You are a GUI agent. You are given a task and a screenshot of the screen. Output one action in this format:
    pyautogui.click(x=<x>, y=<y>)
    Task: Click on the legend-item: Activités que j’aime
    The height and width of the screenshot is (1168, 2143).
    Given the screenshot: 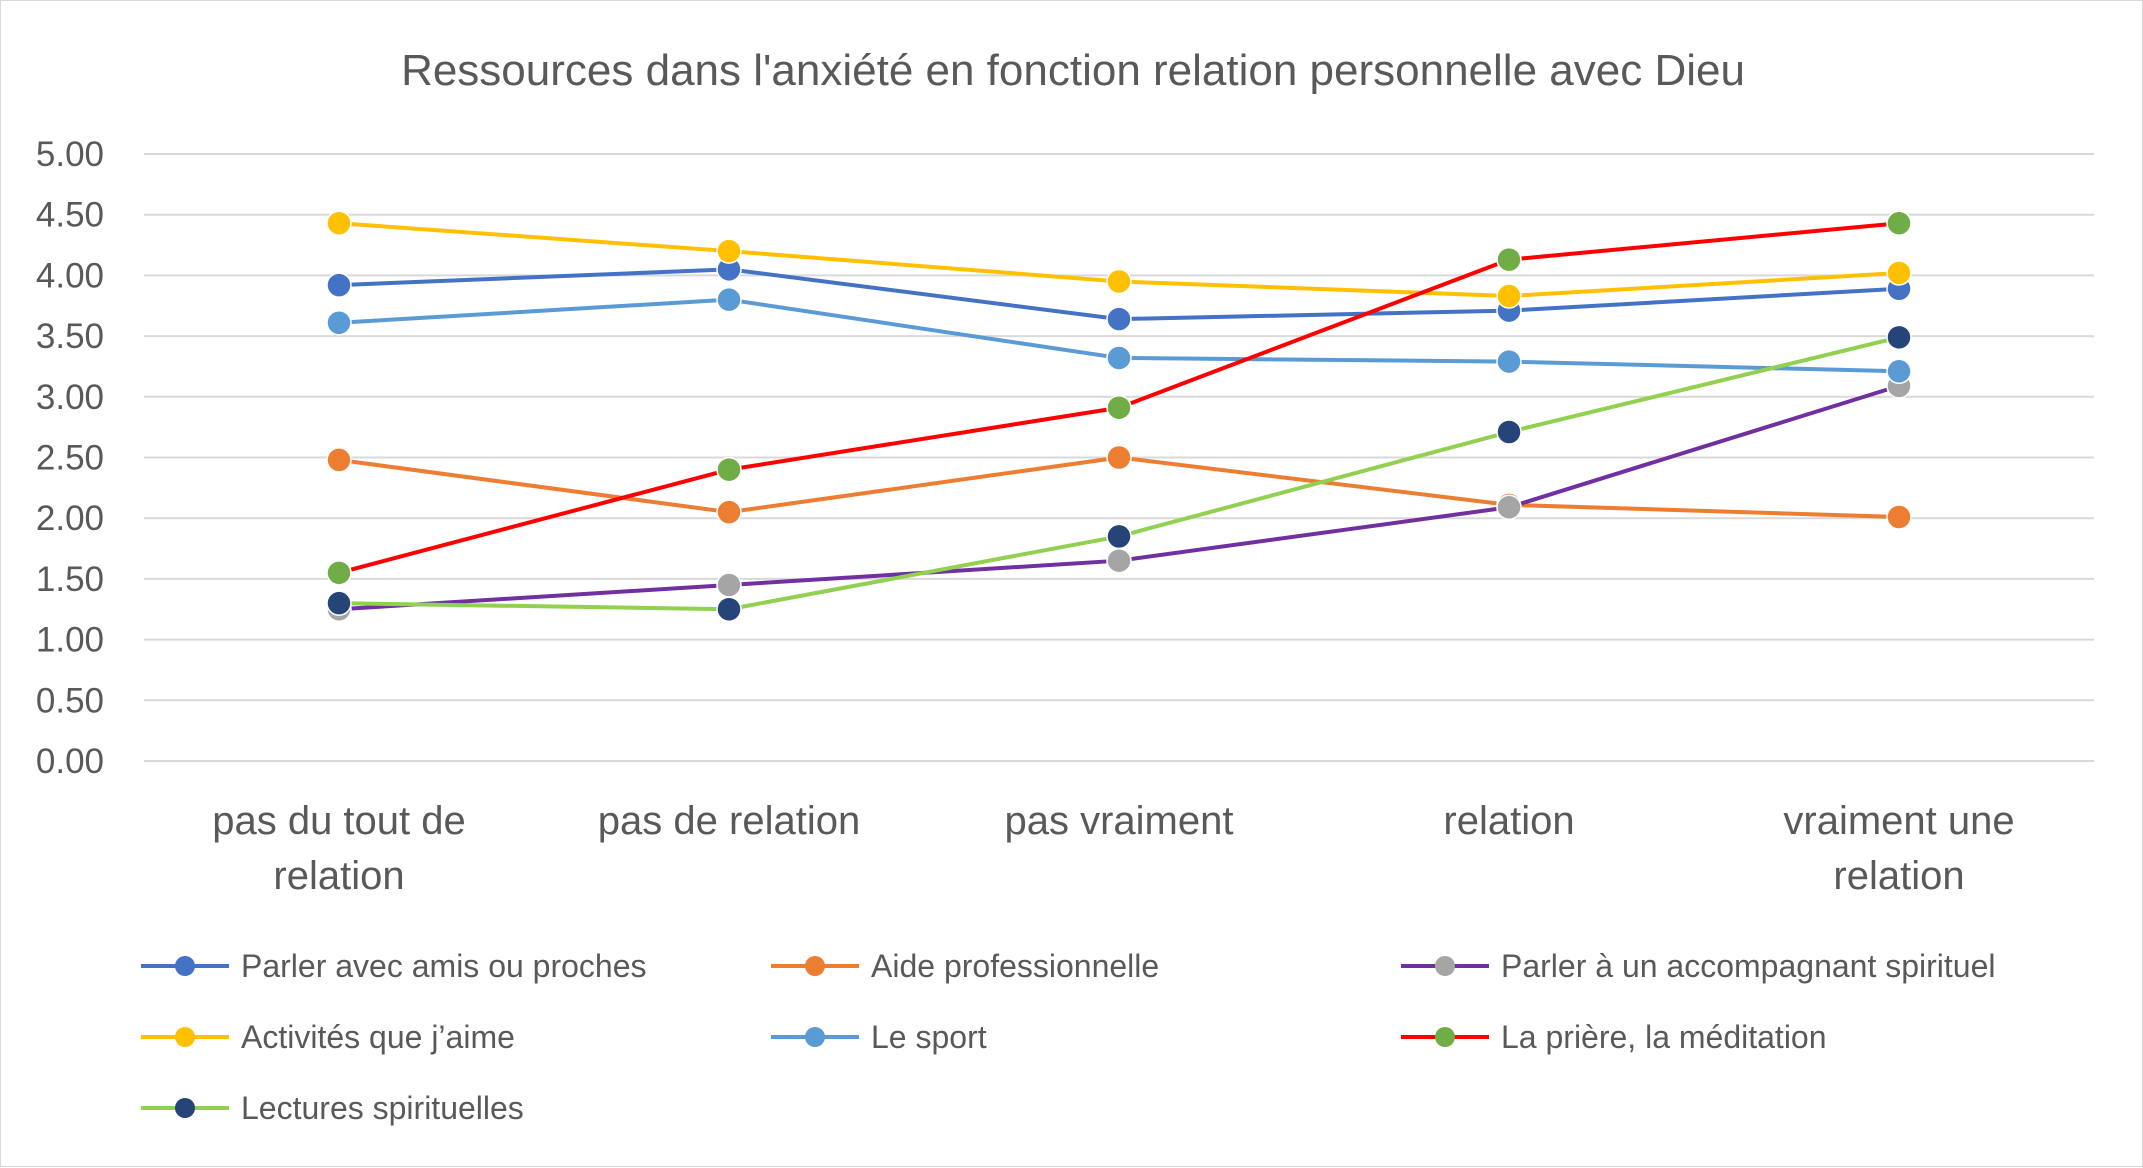 What is the action you would take?
    pyautogui.click(x=328, y=1037)
    